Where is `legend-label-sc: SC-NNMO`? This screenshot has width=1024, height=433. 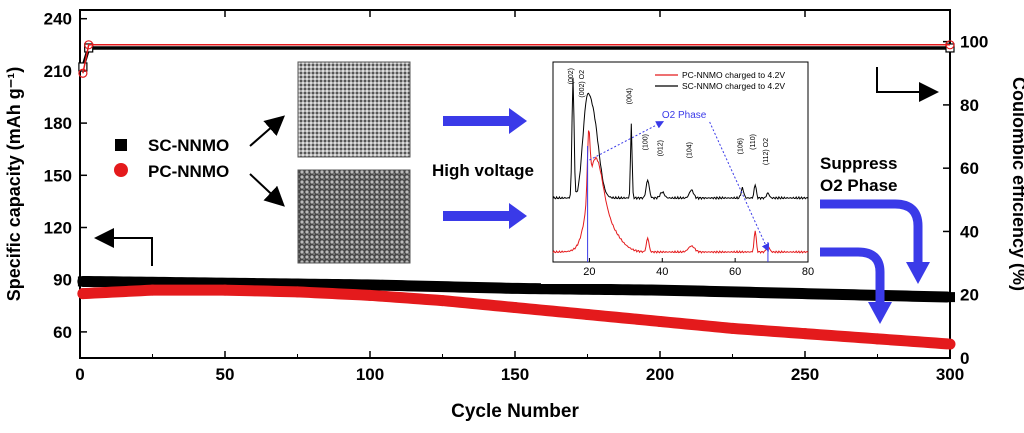
legend-label-sc: SC-NNMO is located at coordinates (188, 145).